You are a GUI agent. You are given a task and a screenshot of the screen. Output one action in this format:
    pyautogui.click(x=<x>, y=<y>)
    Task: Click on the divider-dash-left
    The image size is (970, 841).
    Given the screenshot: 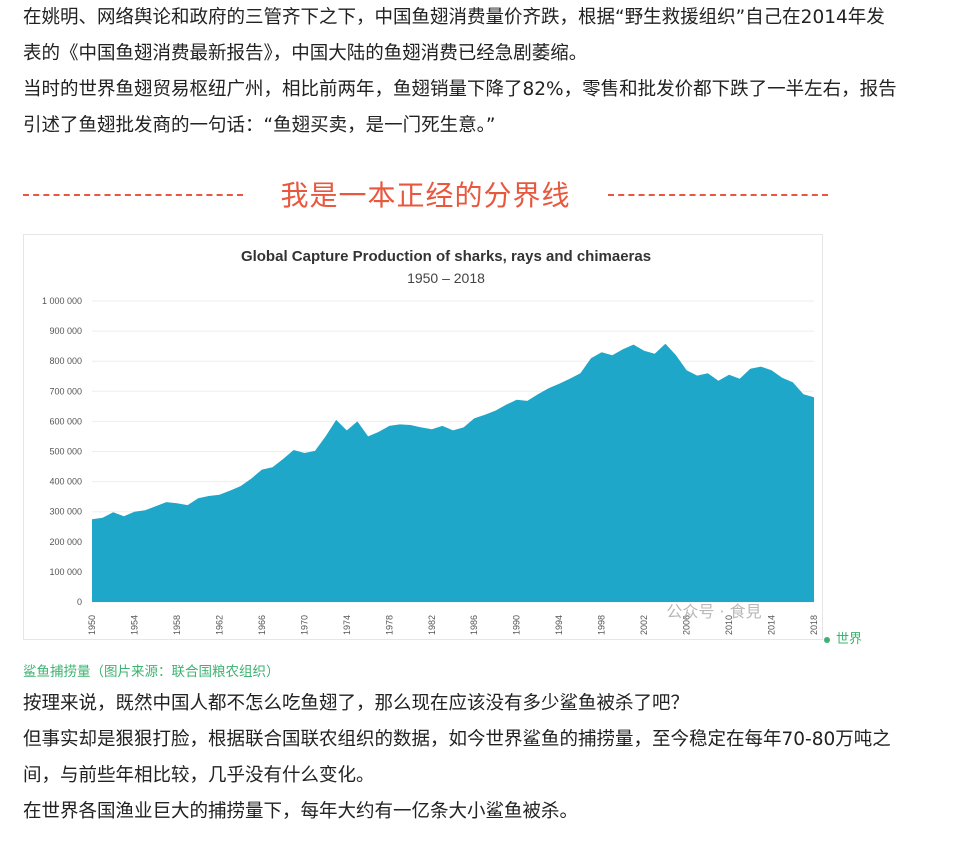 What is the action you would take?
    pyautogui.click(x=133, y=195)
    